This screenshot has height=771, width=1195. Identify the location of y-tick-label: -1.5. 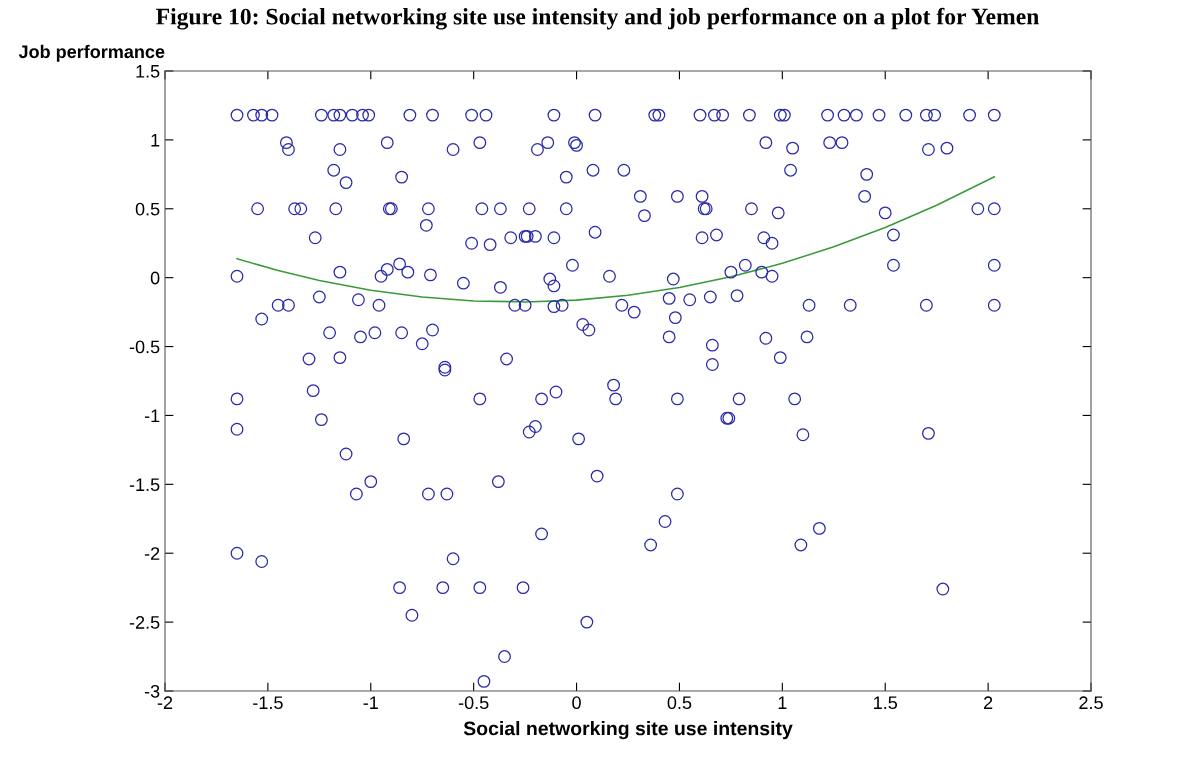
(144, 485).